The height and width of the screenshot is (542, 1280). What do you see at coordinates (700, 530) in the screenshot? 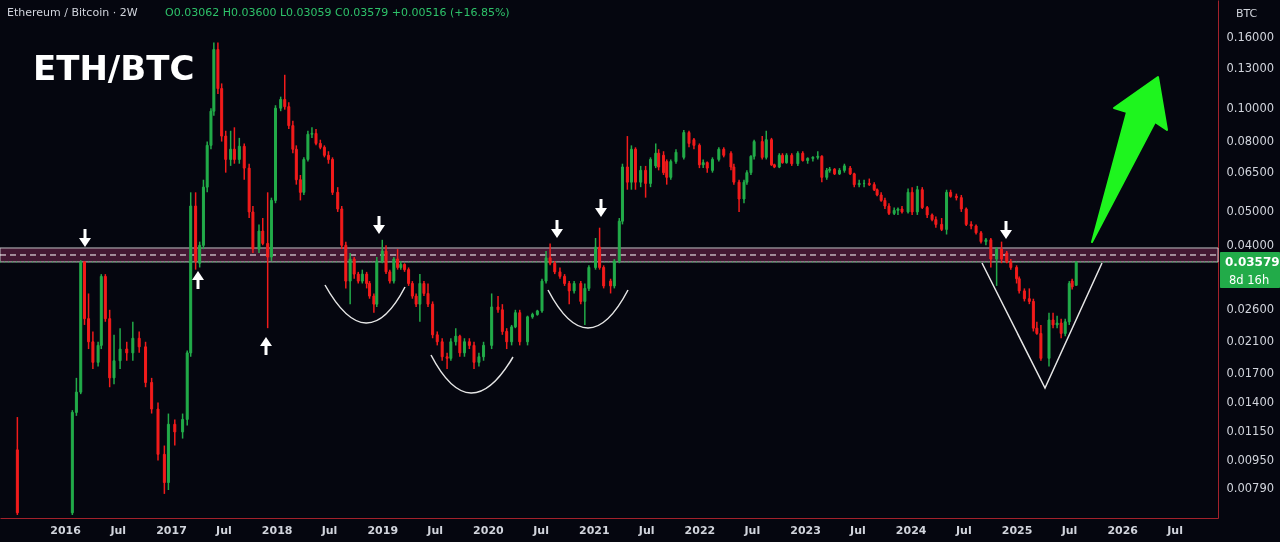
I see `x-tick-label: 2022` at bounding box center [700, 530].